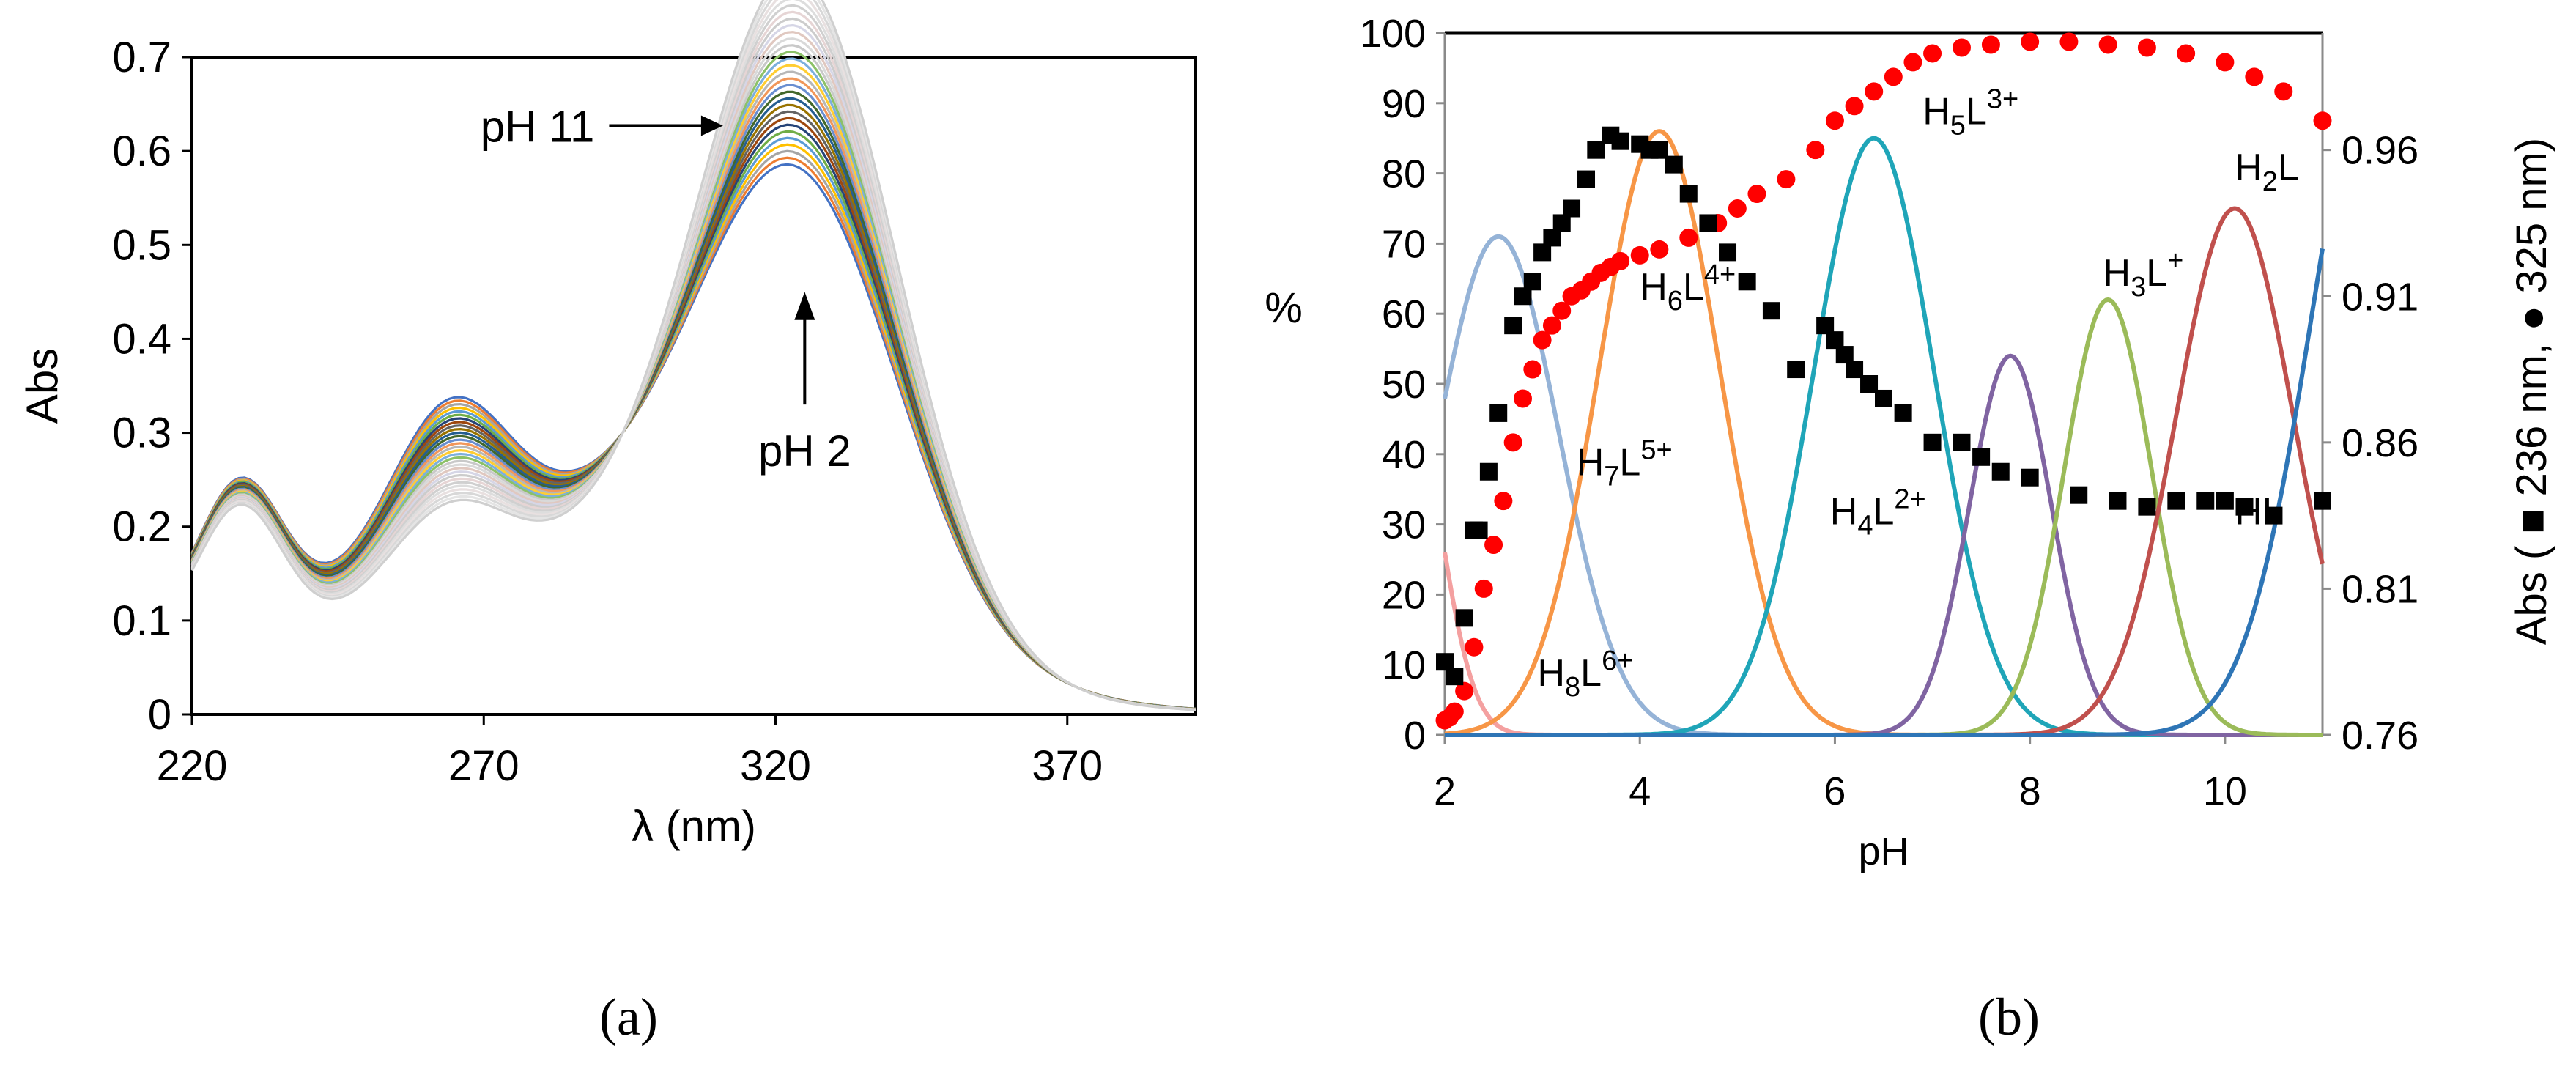 This screenshot has height=1072, width=2576. I want to click on y-tick-label-left-b: 100, so click(1393, 34).